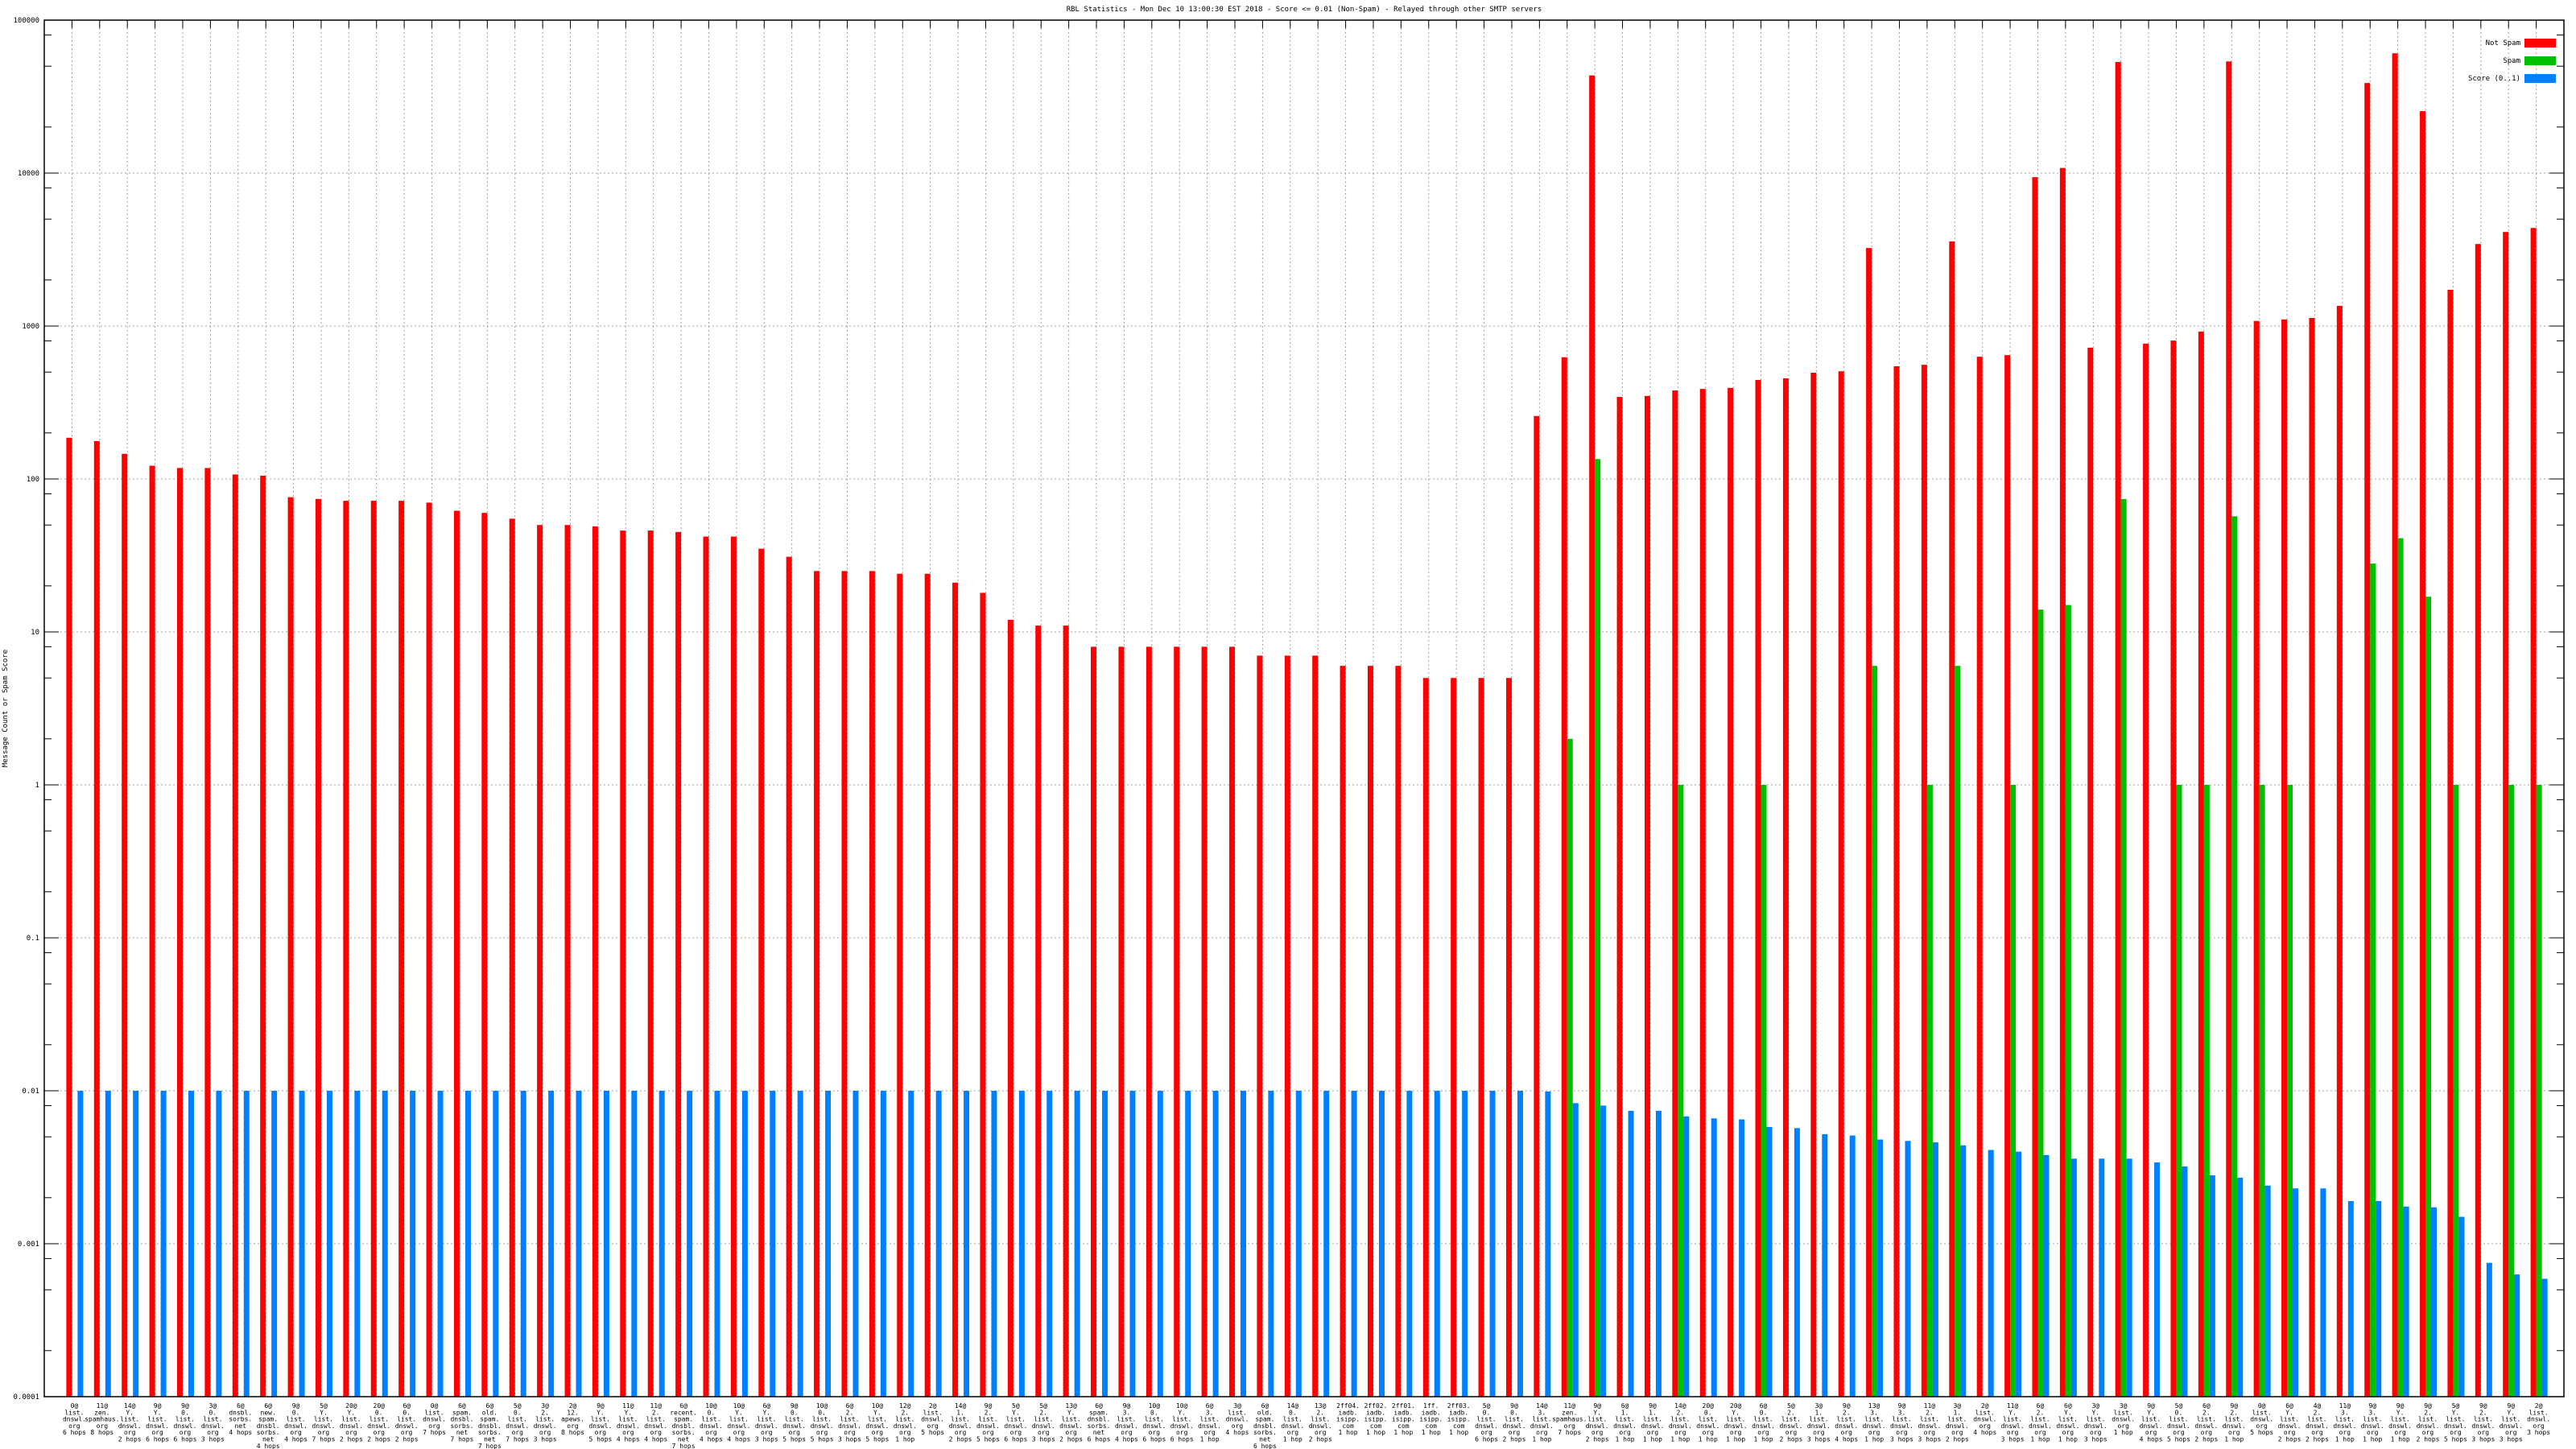 The width and height of the screenshot is (2576, 1449). Describe the element at coordinates (1348, 1419) in the screenshot. I see `x-category-label-line: isipp.` at that location.